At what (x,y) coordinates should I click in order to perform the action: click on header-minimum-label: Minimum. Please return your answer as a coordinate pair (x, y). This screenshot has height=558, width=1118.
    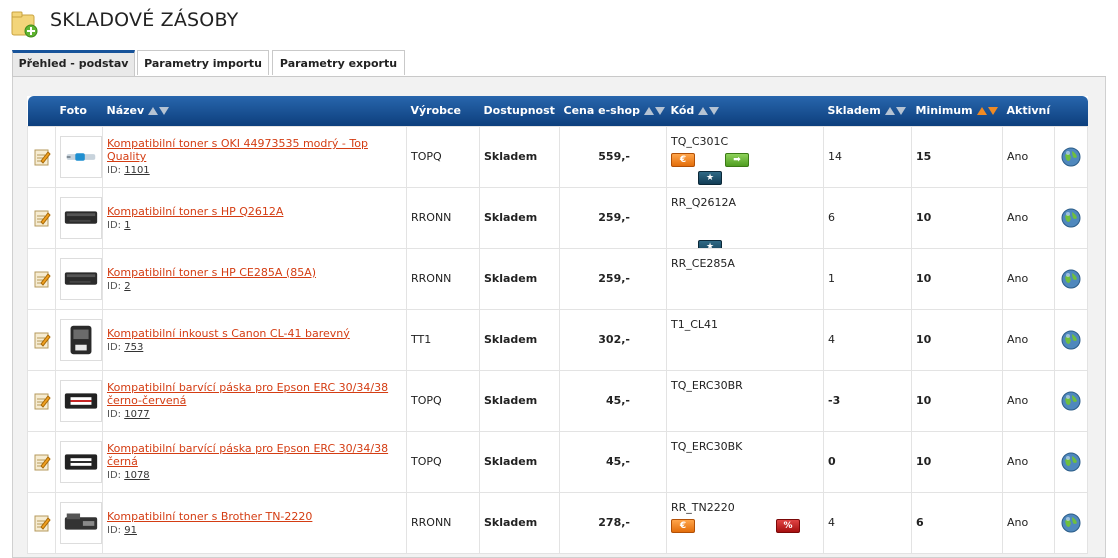
    Looking at the image, I should click on (944, 110).